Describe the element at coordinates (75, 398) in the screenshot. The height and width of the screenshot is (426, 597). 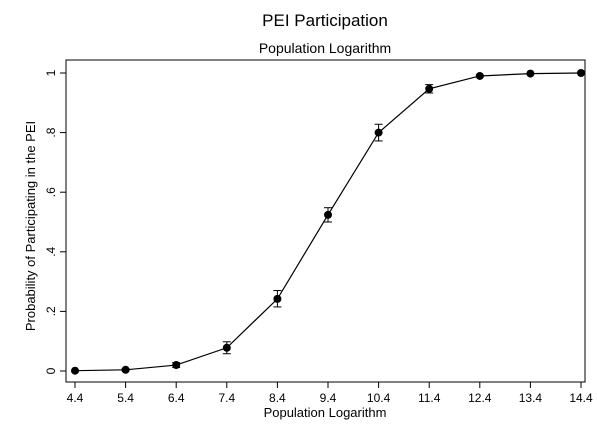
I see `x-tick-label: 4.4` at that location.